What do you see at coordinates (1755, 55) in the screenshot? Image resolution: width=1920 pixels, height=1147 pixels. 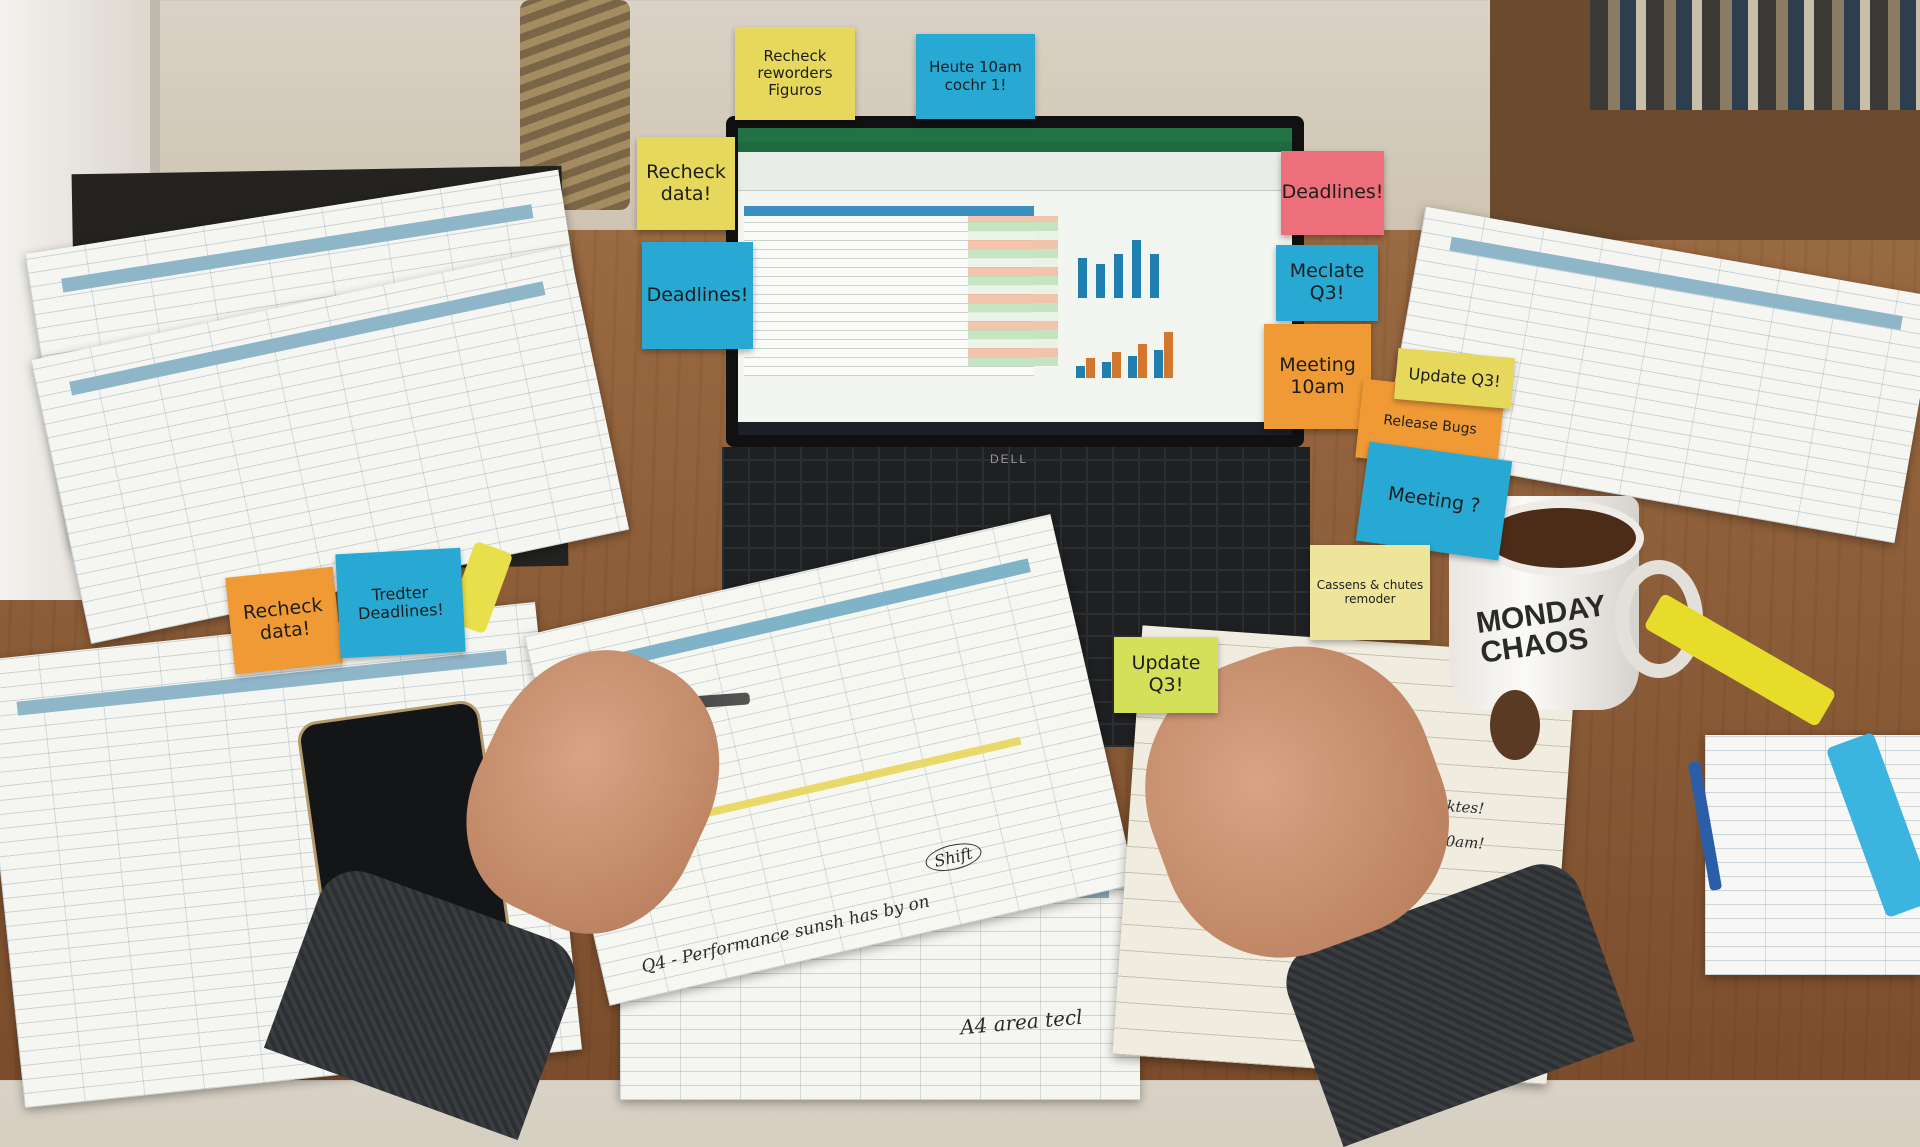 I see `books` at bounding box center [1755, 55].